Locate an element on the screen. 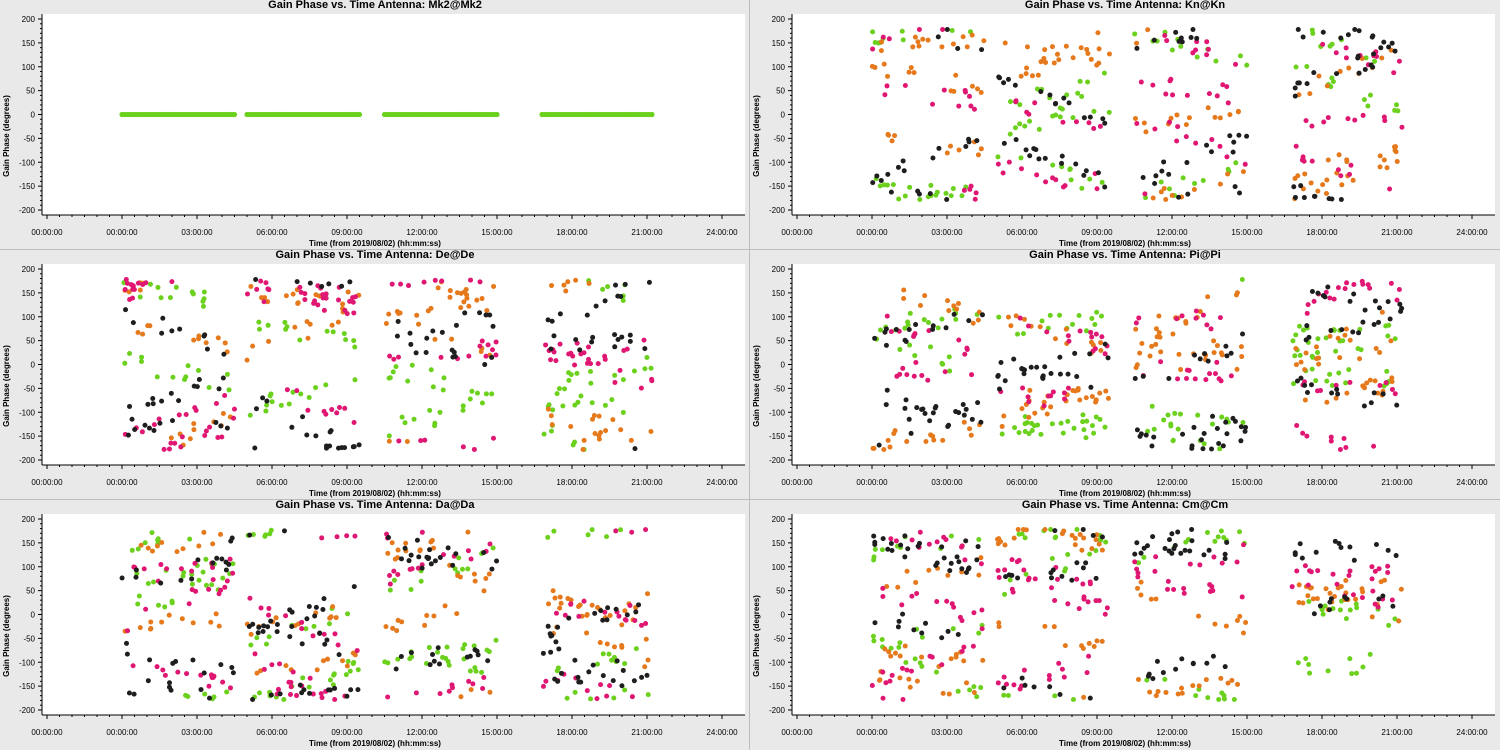  panel-title: Gain Phase vs. Time Antenna: Cm@Cm is located at coordinates (1125, 505).